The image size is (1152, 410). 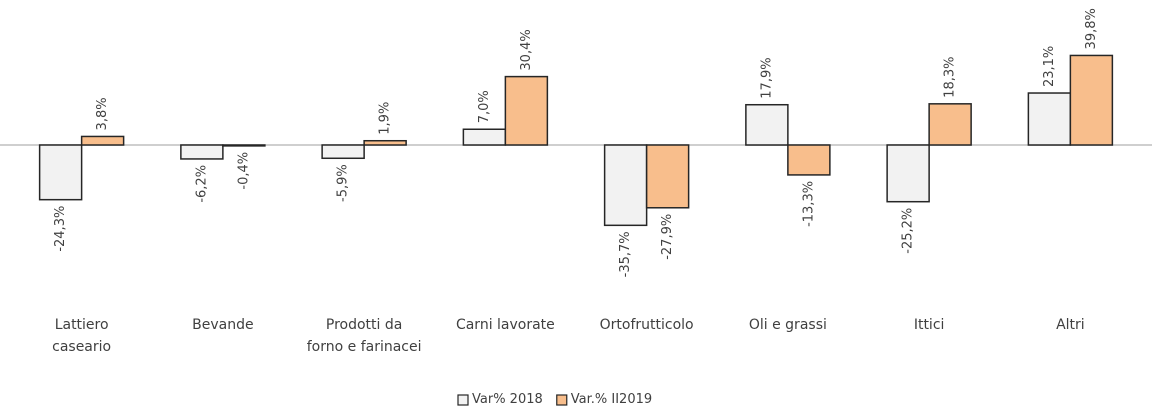 I want to click on value-label: -24,3%, so click(x=60, y=229).